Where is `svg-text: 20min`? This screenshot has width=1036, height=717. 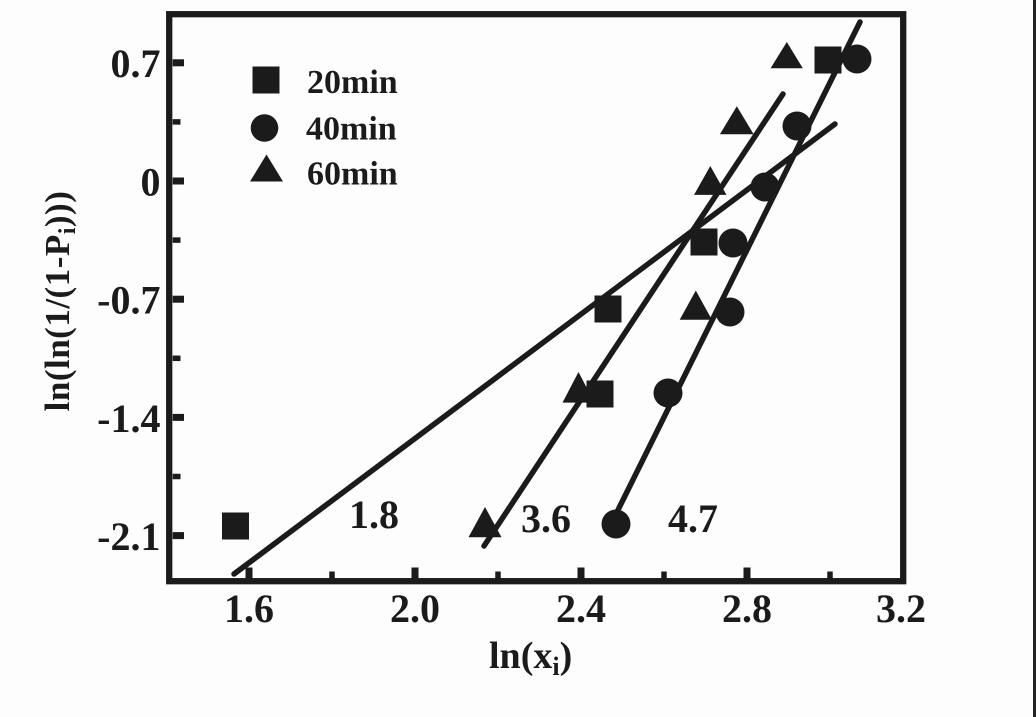 svg-text: 20min is located at coordinates (352, 82).